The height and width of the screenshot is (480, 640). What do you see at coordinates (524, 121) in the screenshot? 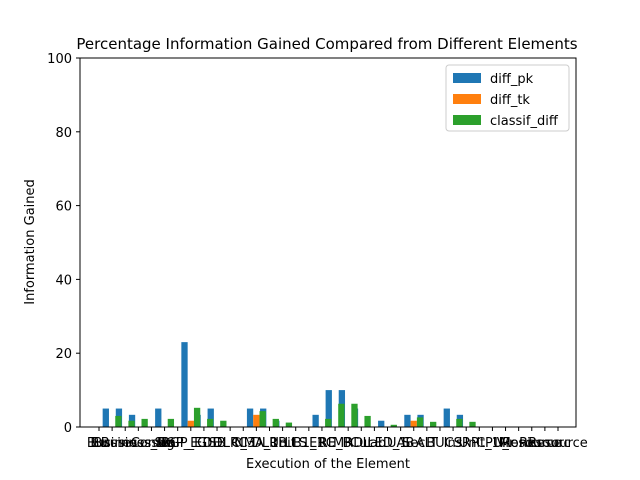
I see `legend-label-classif_diff: classif_diff` at bounding box center [524, 121].